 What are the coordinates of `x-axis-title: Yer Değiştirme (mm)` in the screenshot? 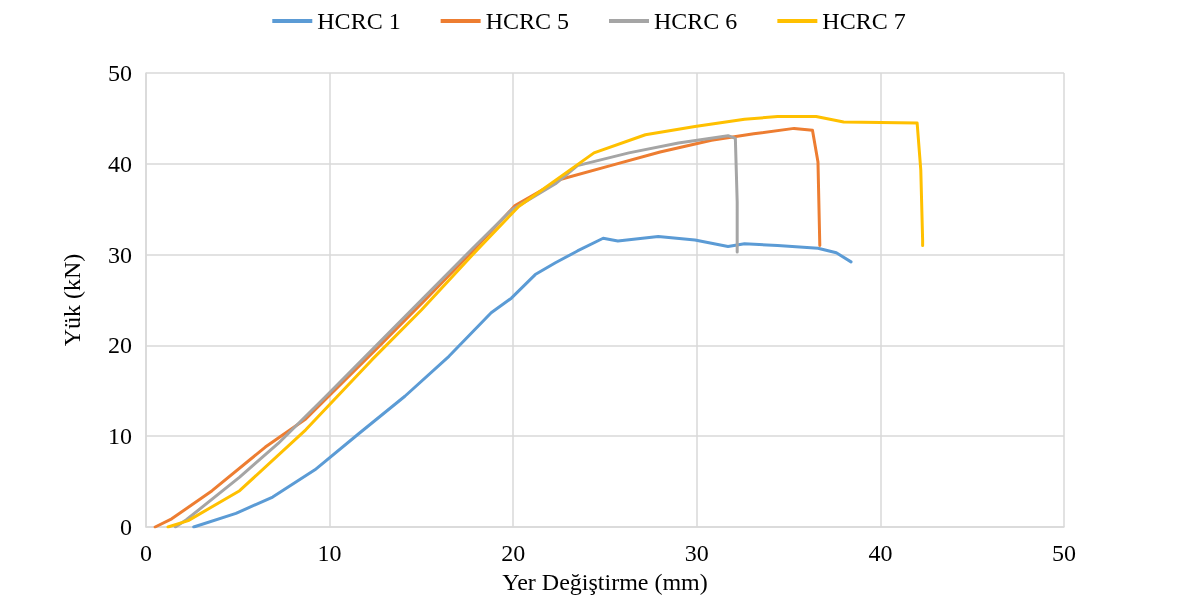 It's located at (605, 581).